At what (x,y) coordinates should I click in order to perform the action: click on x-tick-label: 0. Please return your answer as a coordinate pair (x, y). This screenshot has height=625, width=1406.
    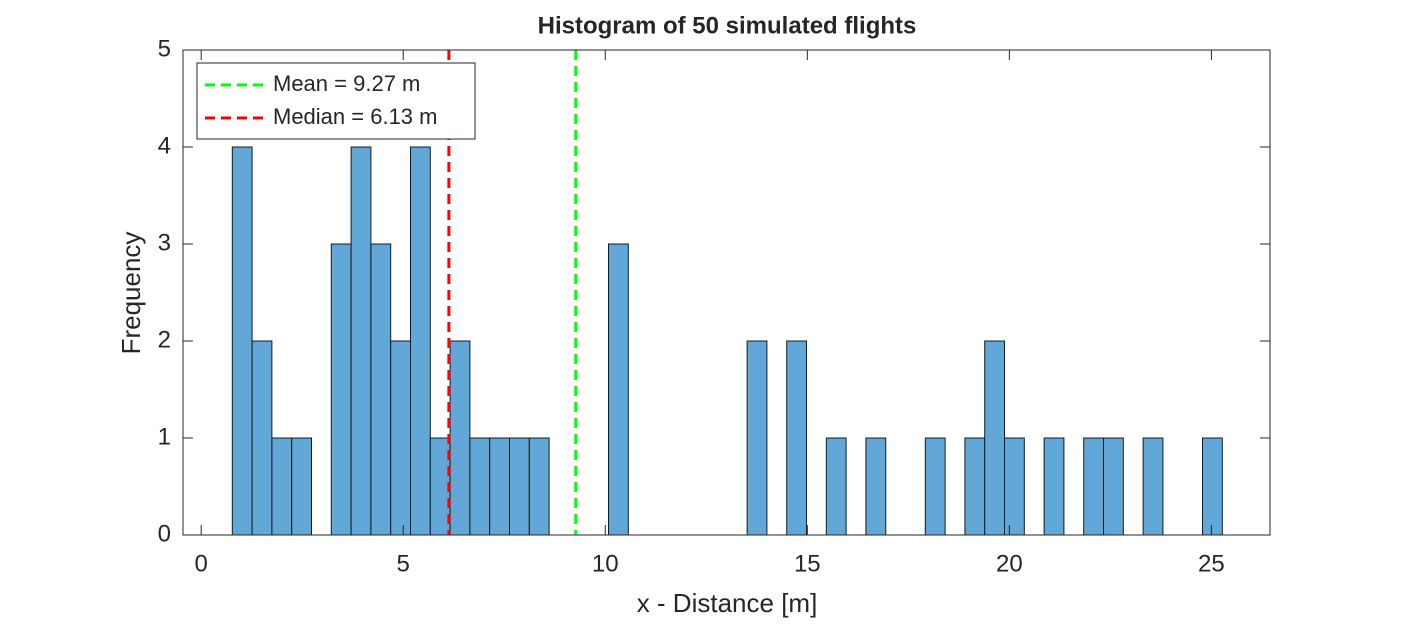
    Looking at the image, I should click on (201, 563).